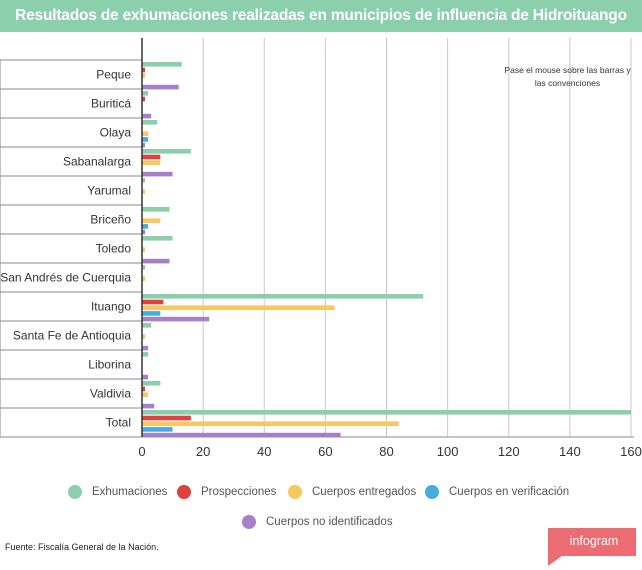 The width and height of the screenshot is (642, 570). Describe the element at coordinates (509, 492) in the screenshot. I see `legend-label: Cuerpos en verificación` at that location.